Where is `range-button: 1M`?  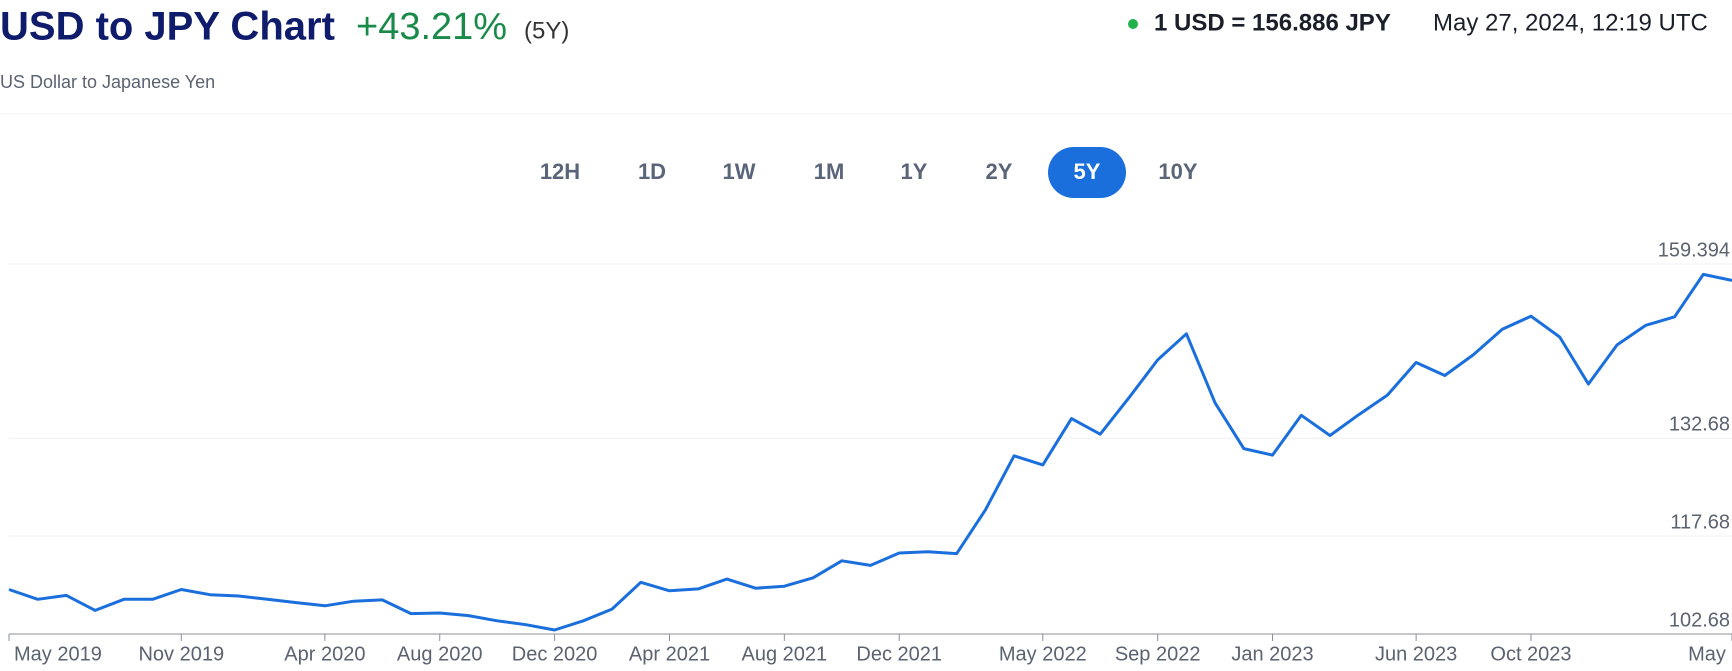
range-button: 1M is located at coordinates (829, 171).